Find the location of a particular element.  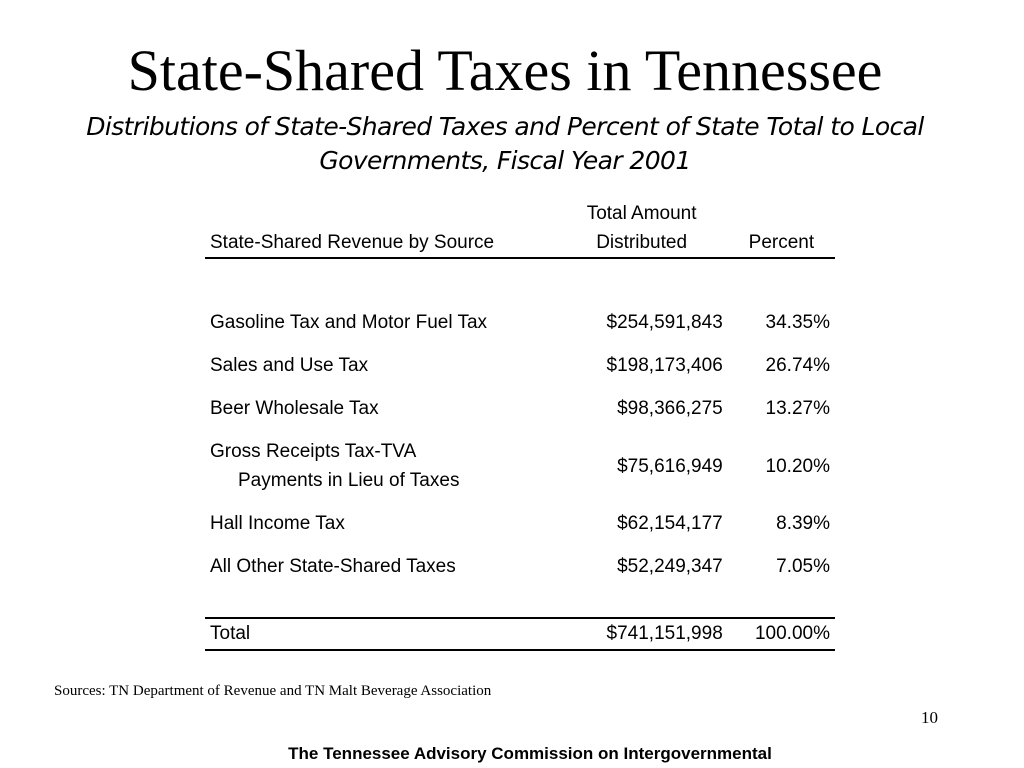

table-row: Hall Income Tax $62,154,177 8.39% is located at coordinates (520, 523).